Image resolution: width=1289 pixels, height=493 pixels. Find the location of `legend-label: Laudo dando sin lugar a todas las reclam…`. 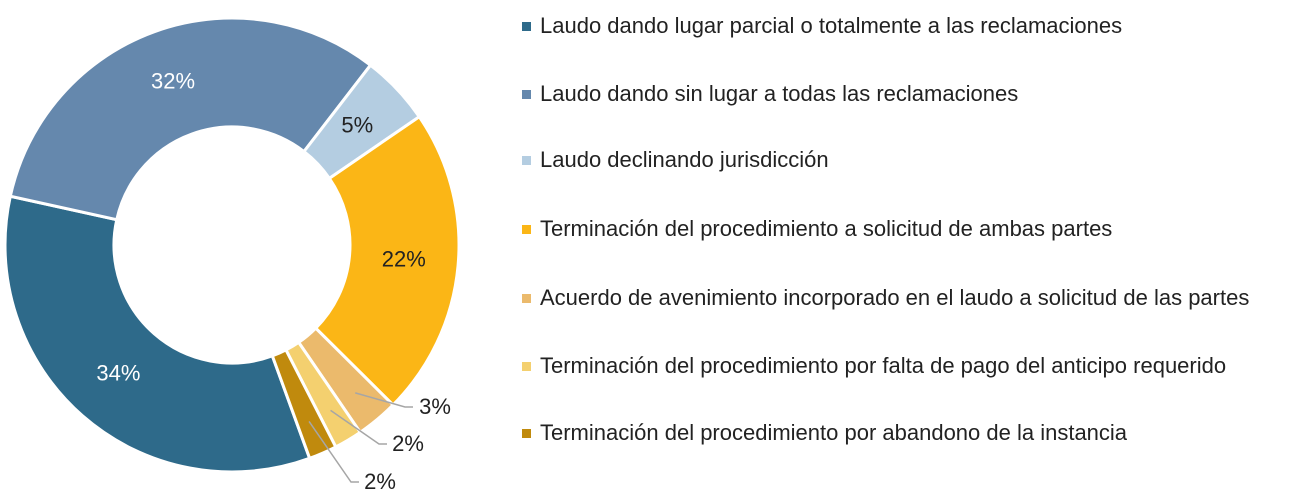

legend-label: Laudo dando sin lugar a todas las reclam… is located at coordinates (779, 93).